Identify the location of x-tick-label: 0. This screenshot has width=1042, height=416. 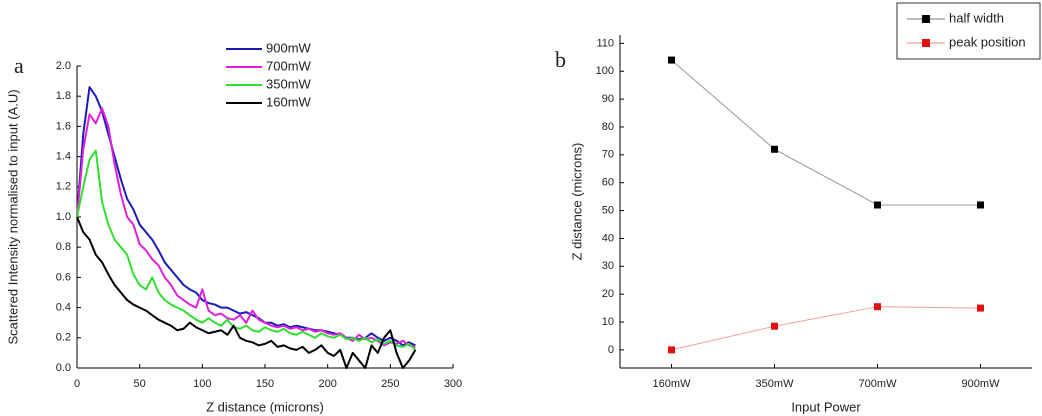
(77, 384).